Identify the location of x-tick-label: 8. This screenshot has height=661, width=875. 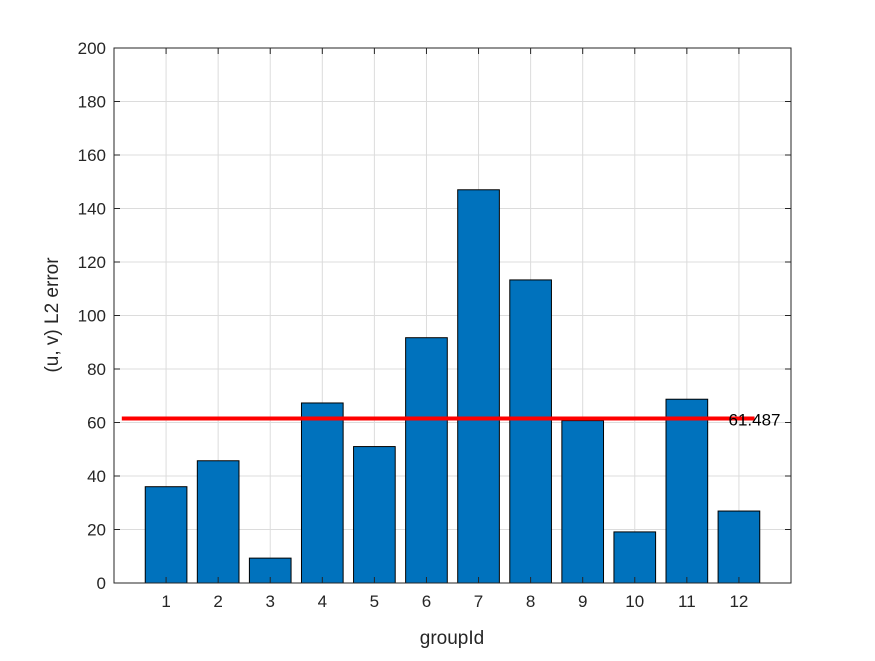
(530, 601).